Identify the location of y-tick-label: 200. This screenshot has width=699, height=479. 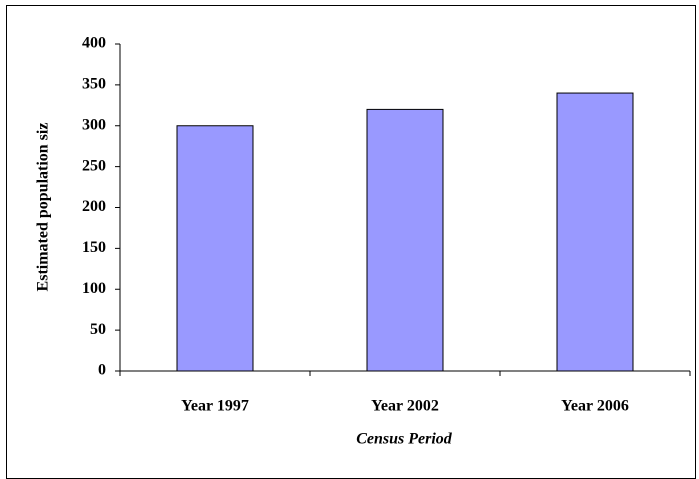
(94, 206).